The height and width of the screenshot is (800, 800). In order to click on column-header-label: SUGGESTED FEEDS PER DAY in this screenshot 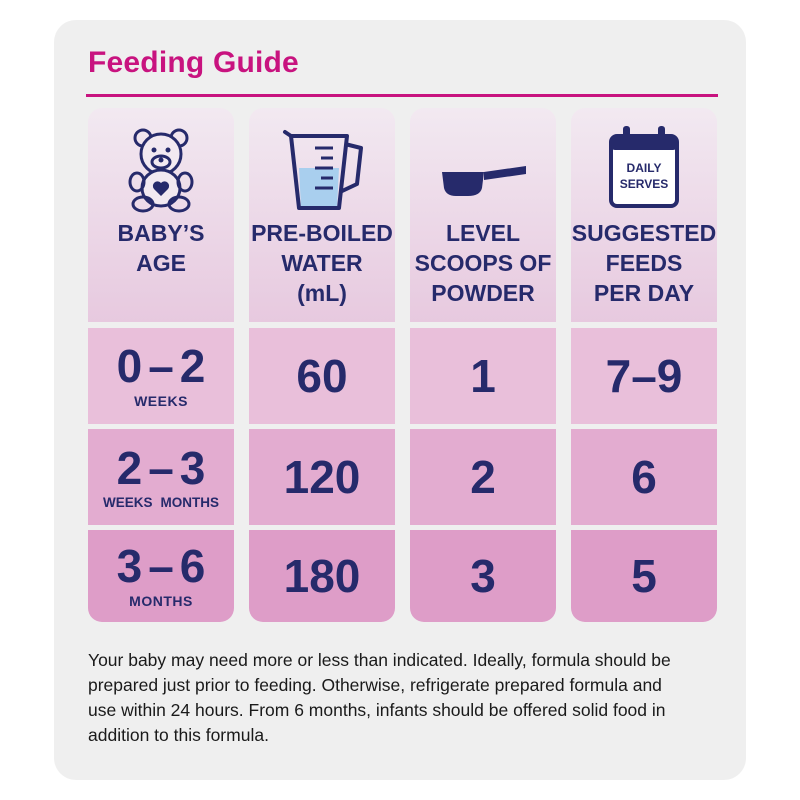, I will do `click(644, 263)`.